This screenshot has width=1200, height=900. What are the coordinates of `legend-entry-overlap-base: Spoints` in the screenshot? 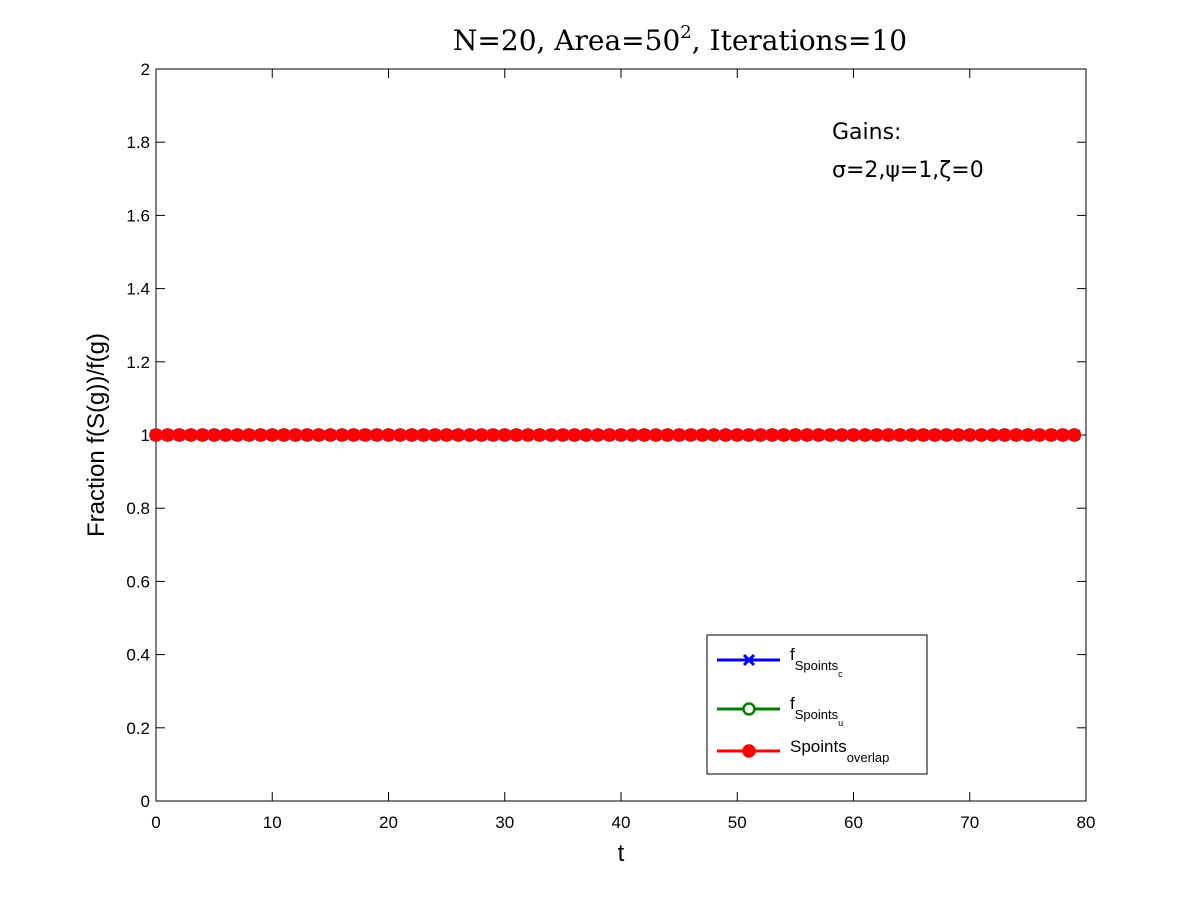 It's located at (818, 746).